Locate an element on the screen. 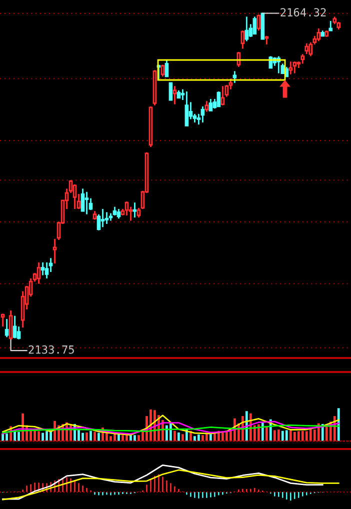  annotation: 2164.32 is located at coordinates (303, 12).